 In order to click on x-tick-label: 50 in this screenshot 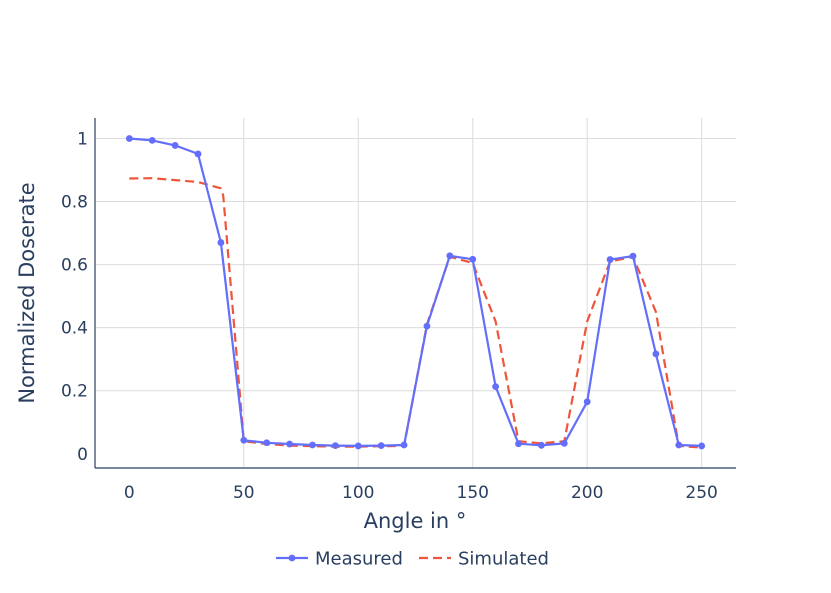, I will do `click(244, 493)`.